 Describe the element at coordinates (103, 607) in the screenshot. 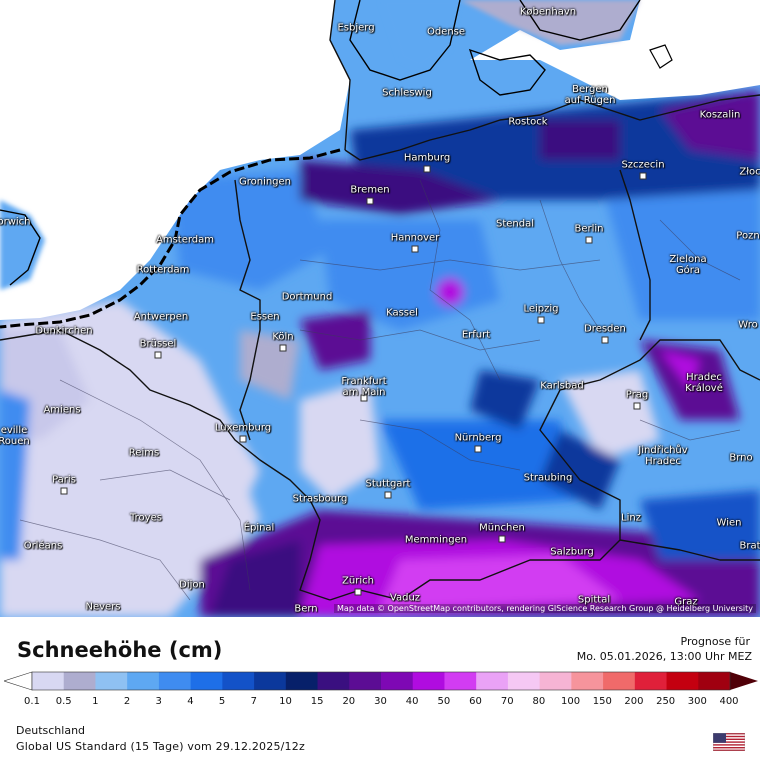

I see `city-label: Nevers` at that location.